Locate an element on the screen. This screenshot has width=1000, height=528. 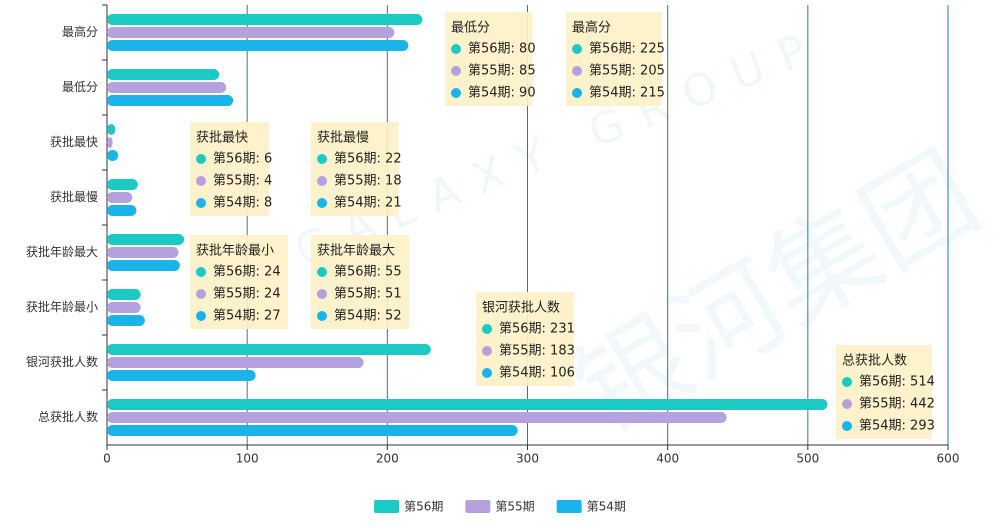
annotation-label: 第55期: 205 is located at coordinates (627, 71).